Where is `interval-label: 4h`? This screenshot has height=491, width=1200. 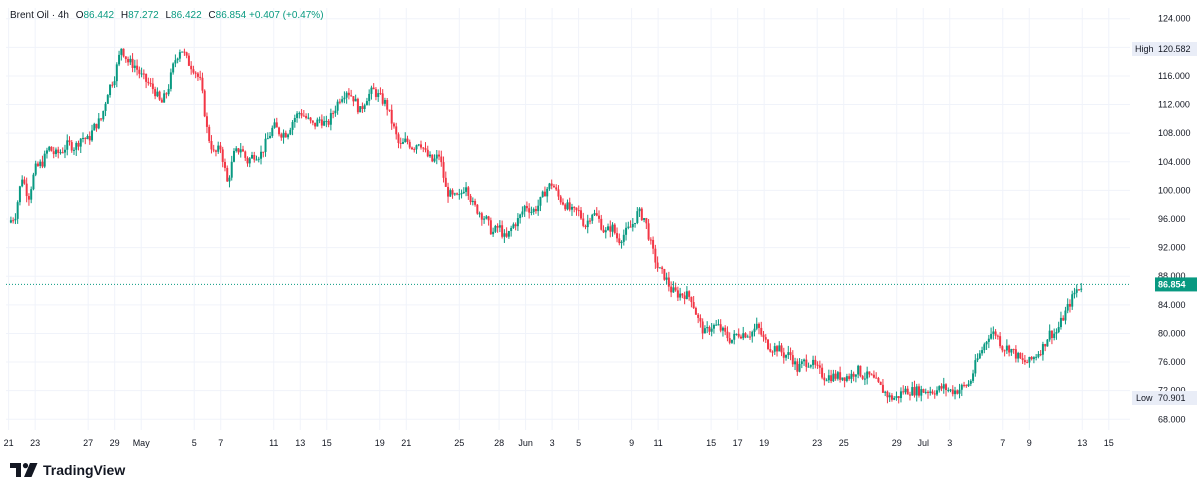
interval-label: 4h is located at coordinates (63, 15).